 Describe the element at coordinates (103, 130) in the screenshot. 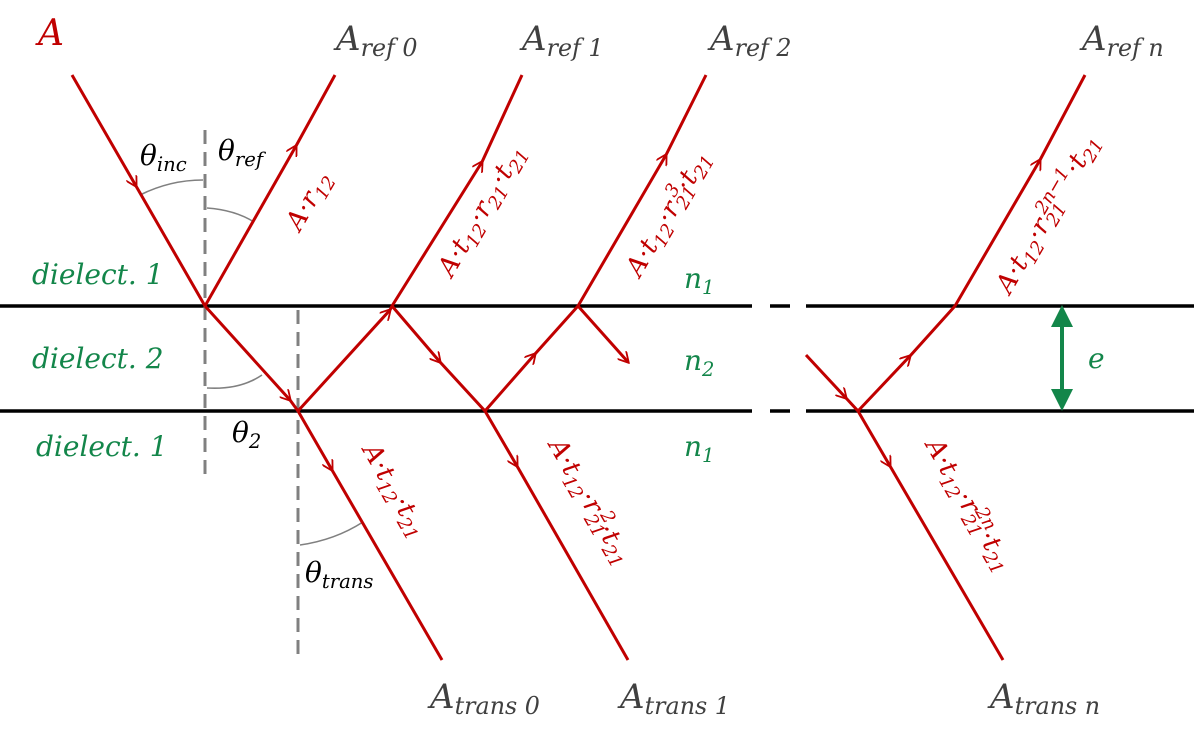

I see `incident-ray` at that location.